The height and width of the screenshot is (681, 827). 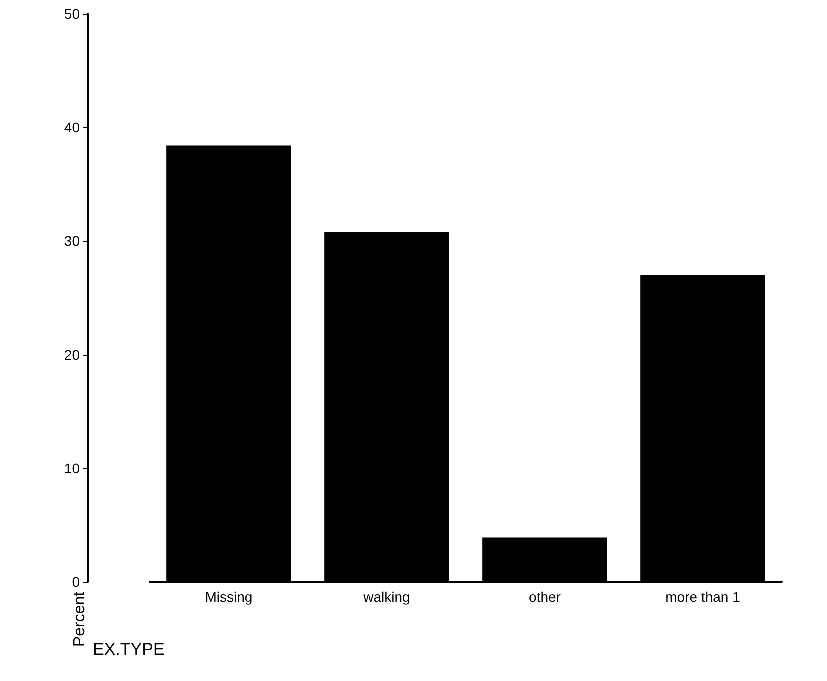 What do you see at coordinates (72, 468) in the screenshot?
I see `y-tick-label: 10` at bounding box center [72, 468].